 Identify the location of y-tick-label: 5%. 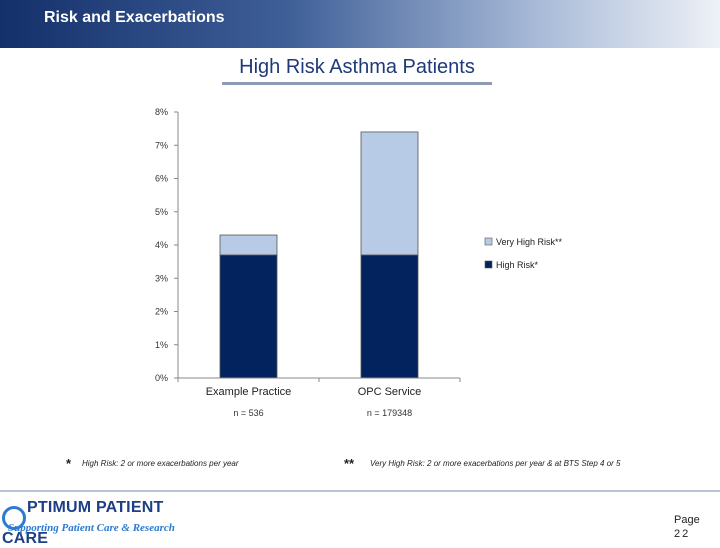
(161, 212).